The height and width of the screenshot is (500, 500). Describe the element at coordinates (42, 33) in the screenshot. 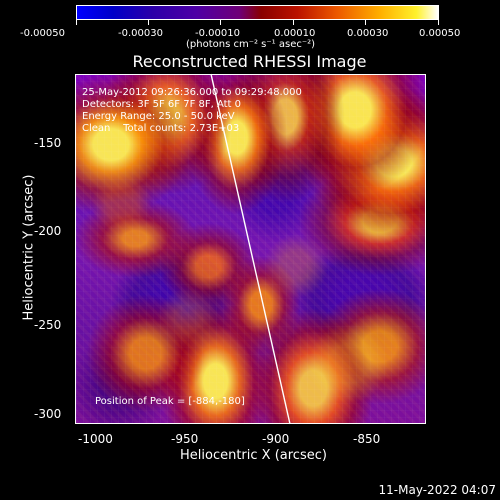

I see `colorbar-tick-label-1: -0.00050` at that location.